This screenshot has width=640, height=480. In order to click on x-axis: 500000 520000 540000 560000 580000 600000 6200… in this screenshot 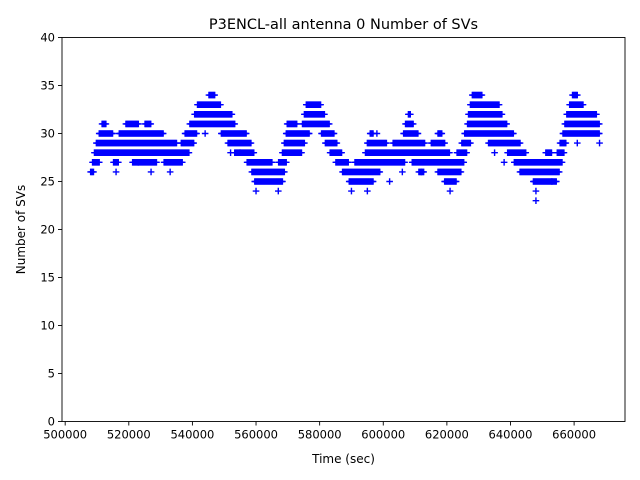, I will do `click(319, 431)`.